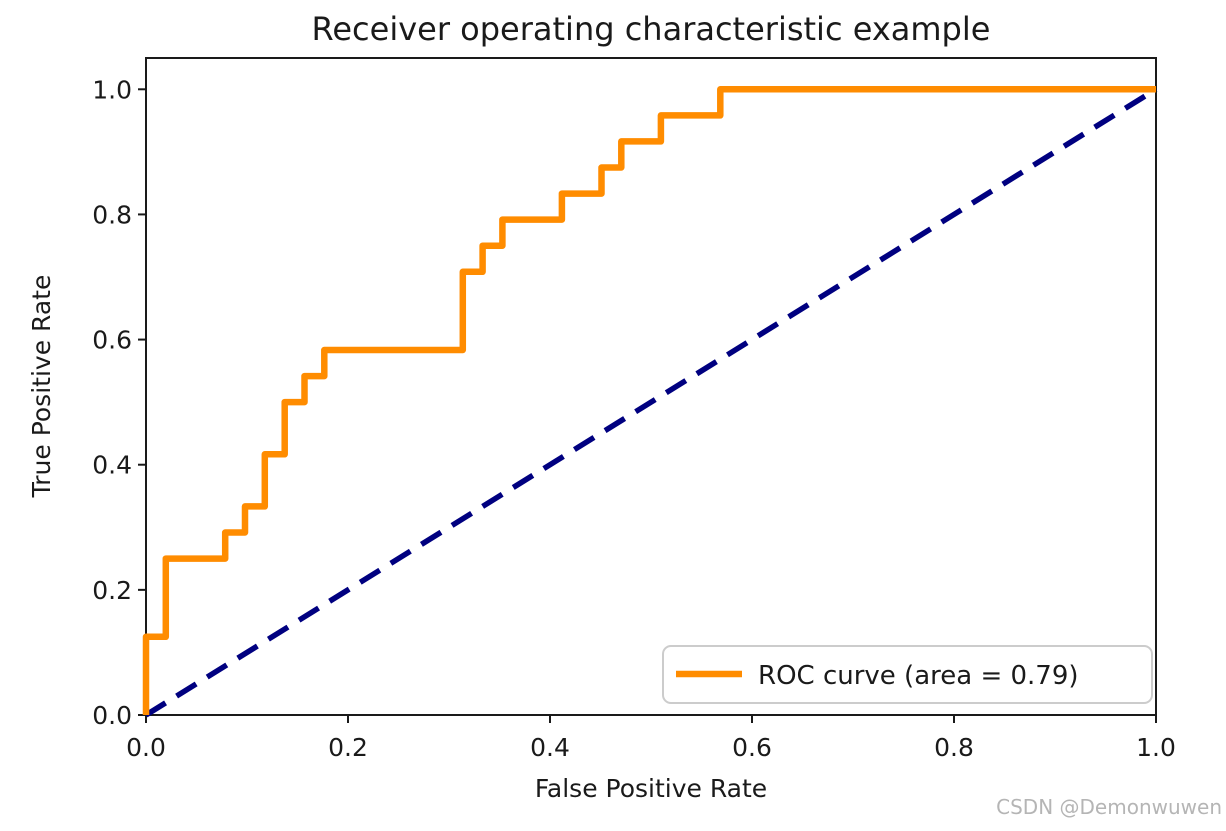 The height and width of the screenshot is (831, 1226). What do you see at coordinates (1109, 807) in the screenshot?
I see `watermark-text: CSDN @Demonwuwen` at bounding box center [1109, 807].